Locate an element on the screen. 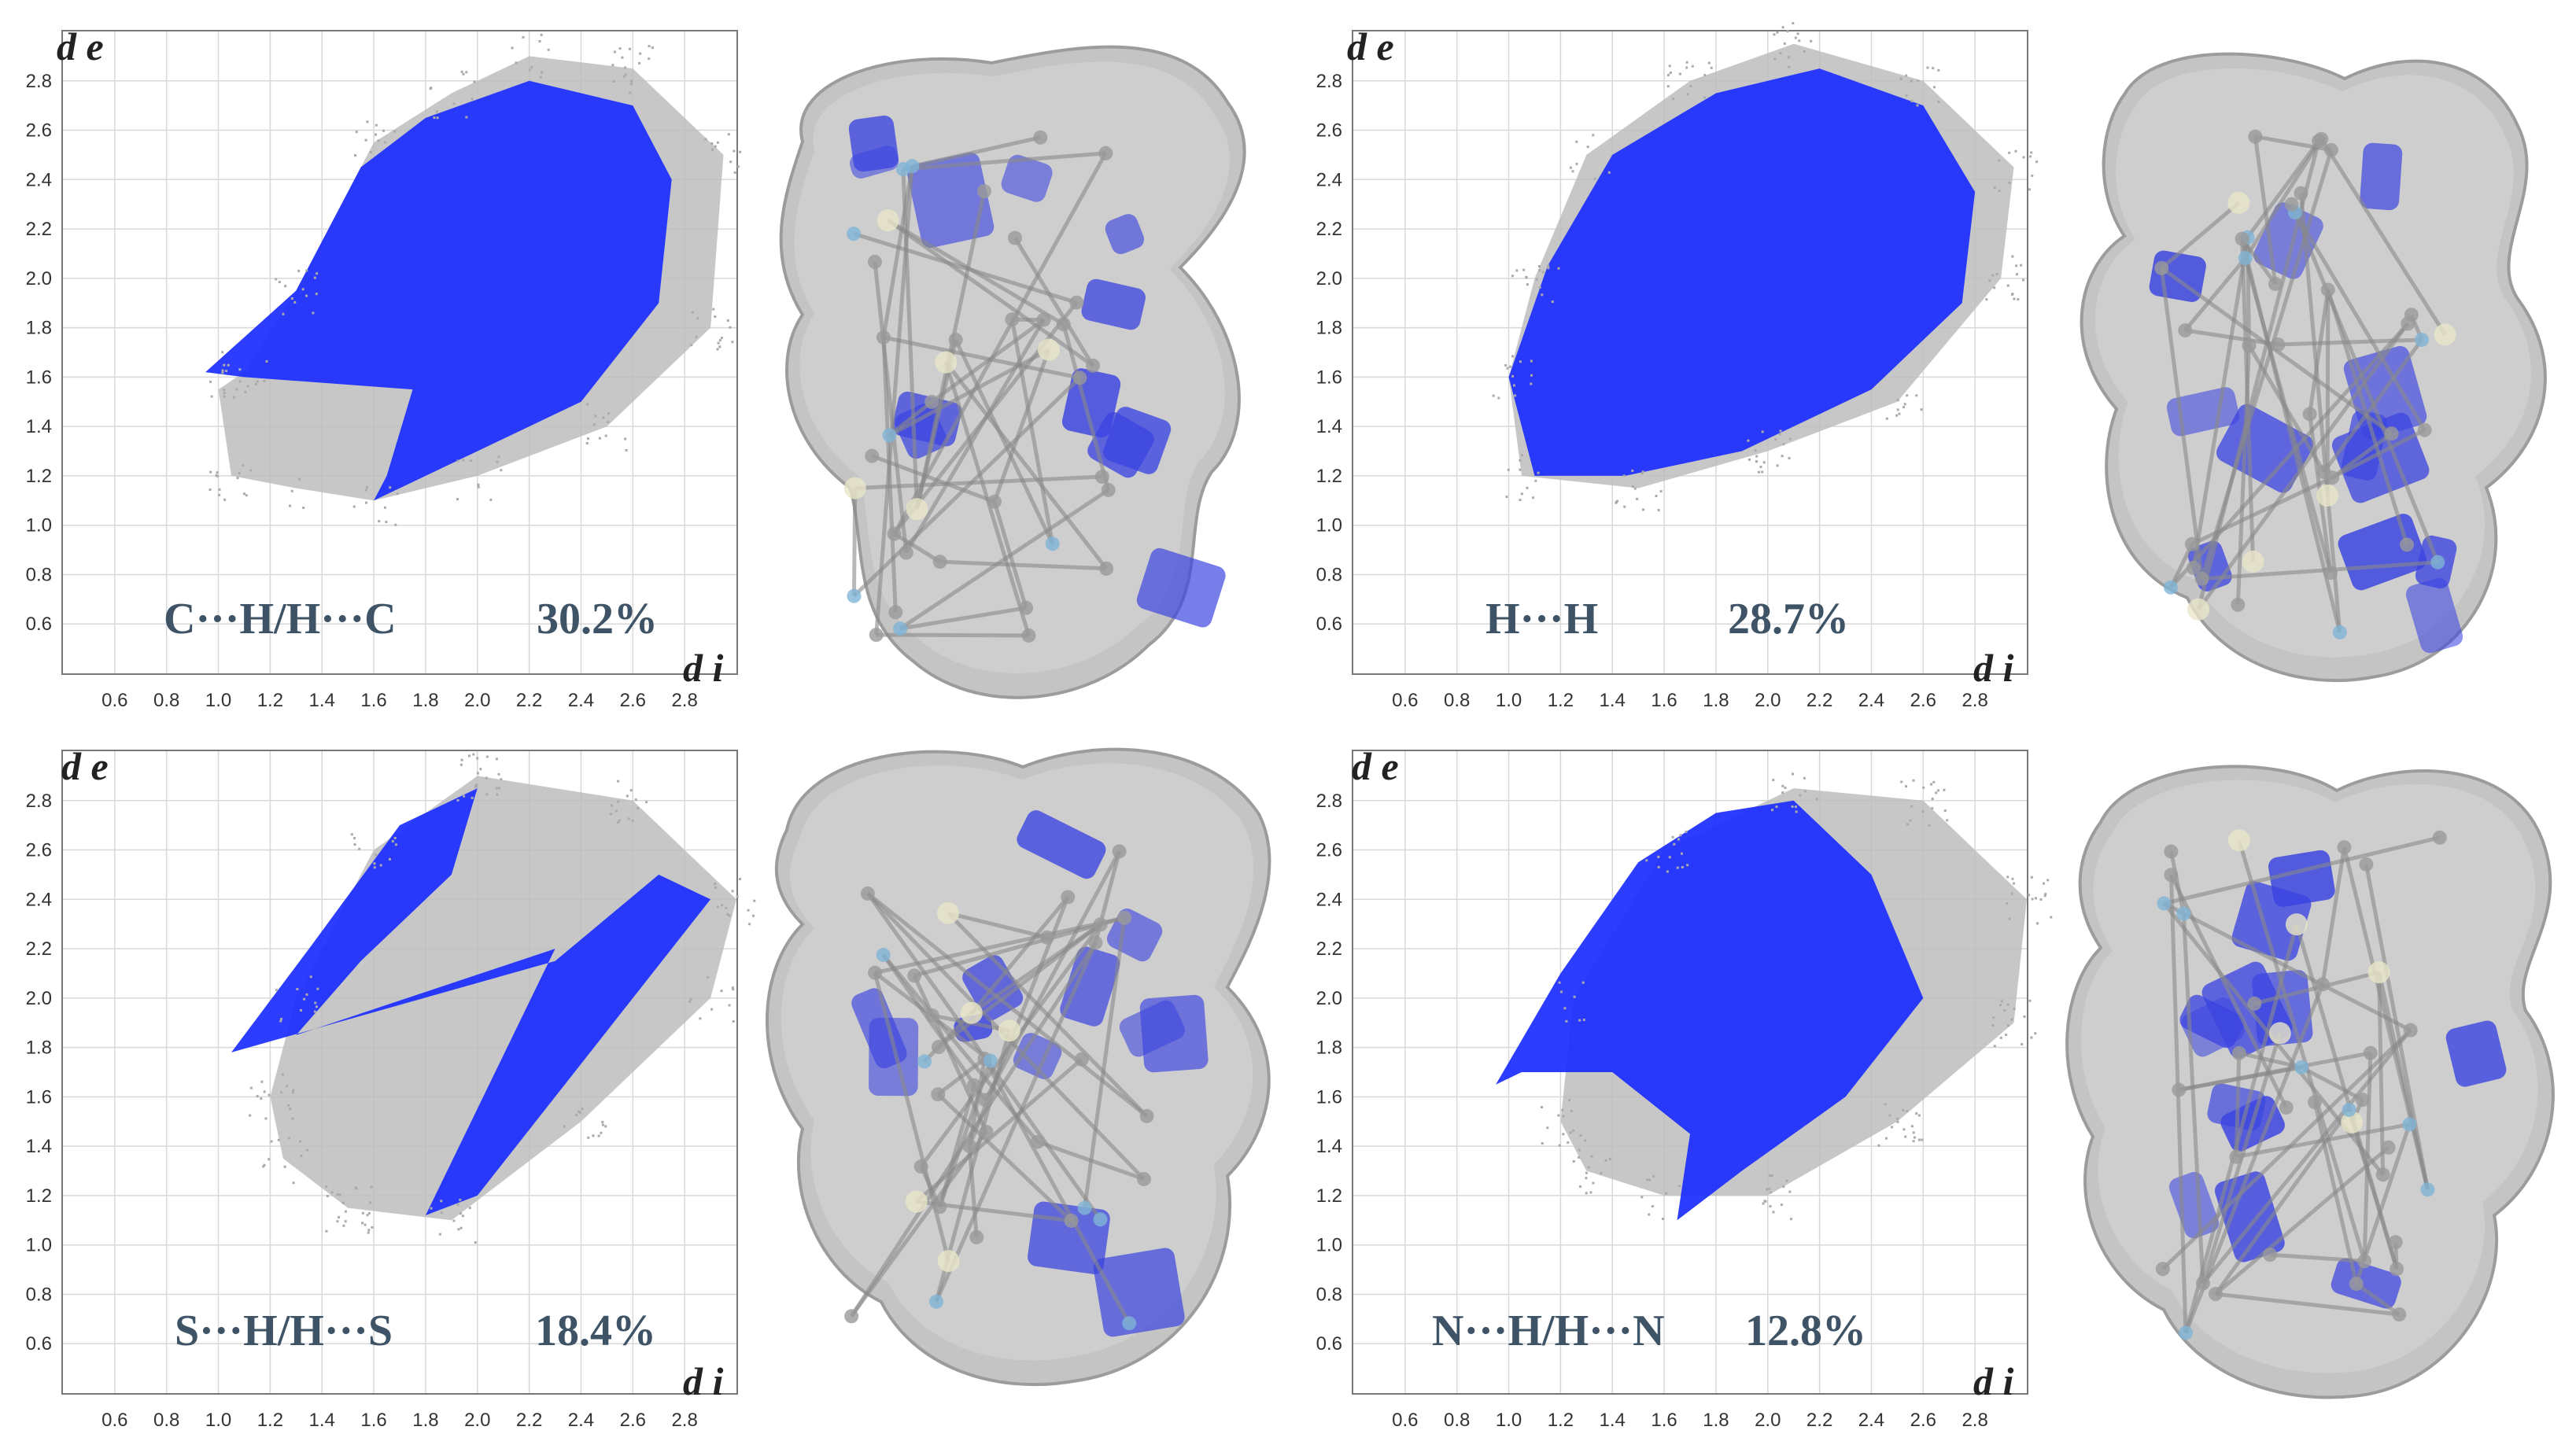 The height and width of the screenshot is (1445, 2576). x-tick-label: 2.6 is located at coordinates (633, 700).